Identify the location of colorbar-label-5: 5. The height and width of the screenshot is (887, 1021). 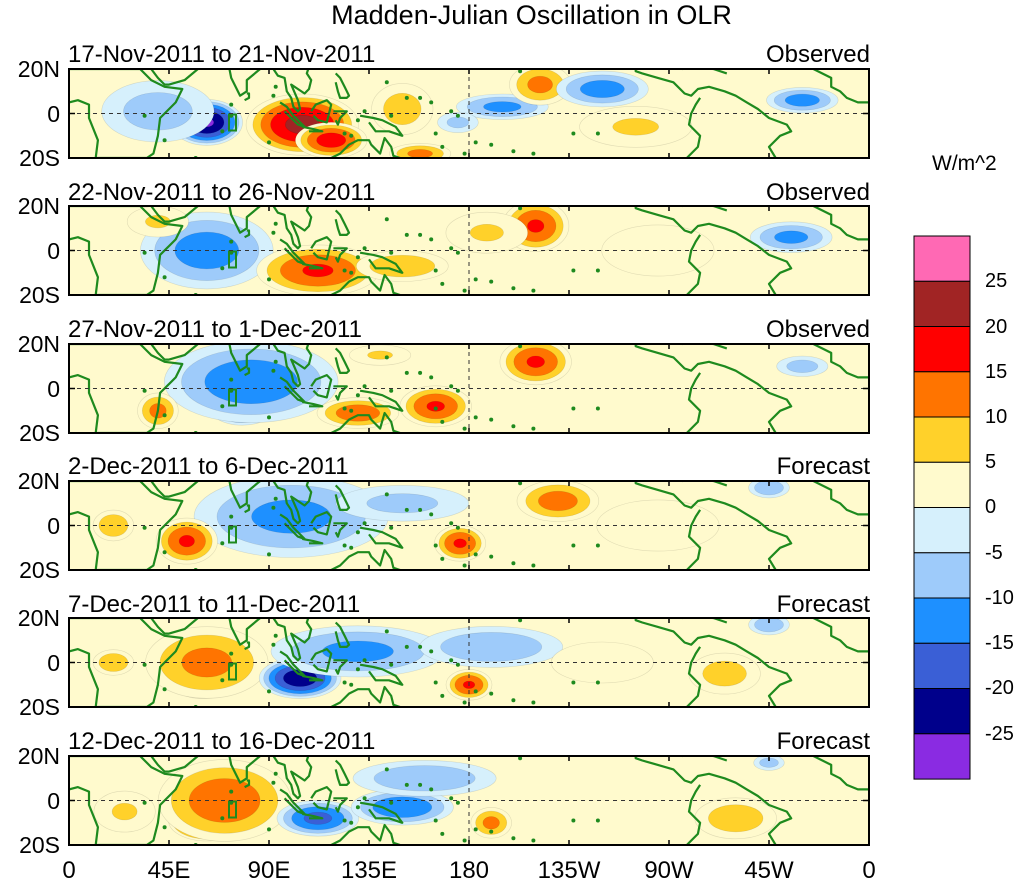
(991, 462).